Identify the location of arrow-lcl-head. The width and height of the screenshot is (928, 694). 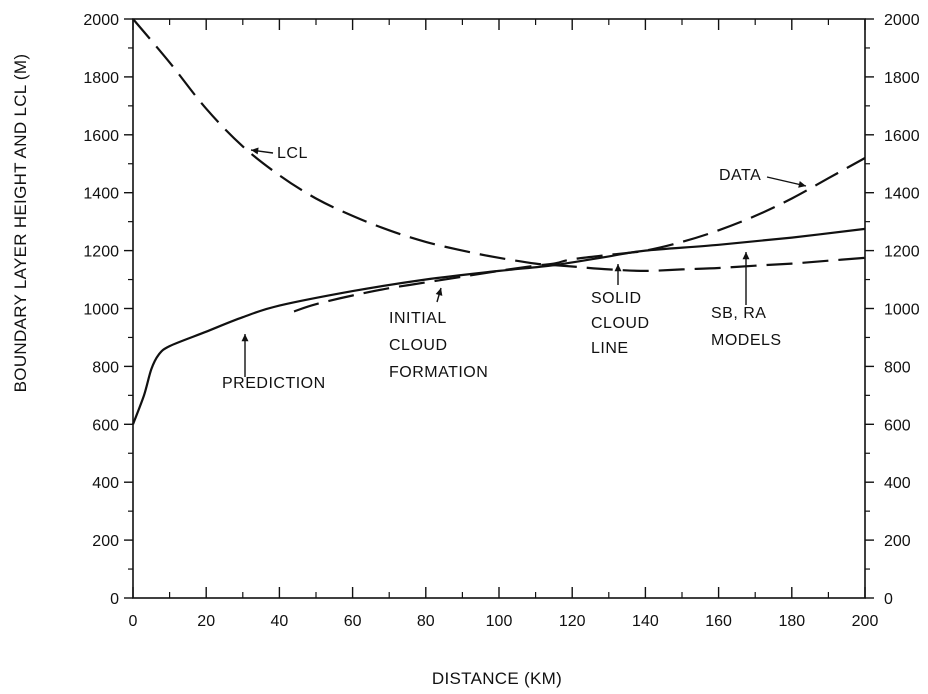
(255, 151).